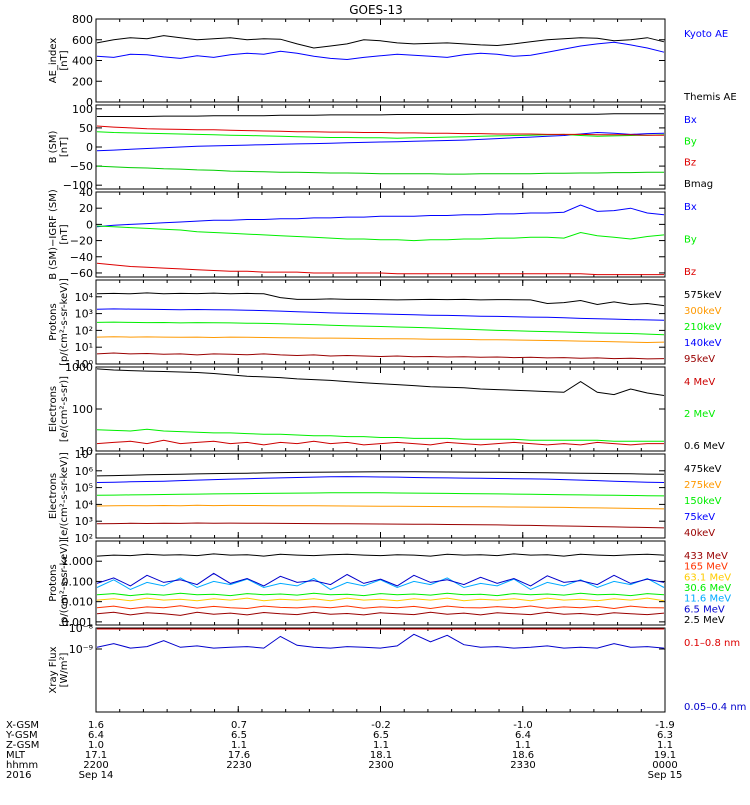  What do you see at coordinates (59, 583) in the screenshot?
I see `y-axis-label: Protons[p/(cm²-s-sr-keV)]` at bounding box center [59, 583].